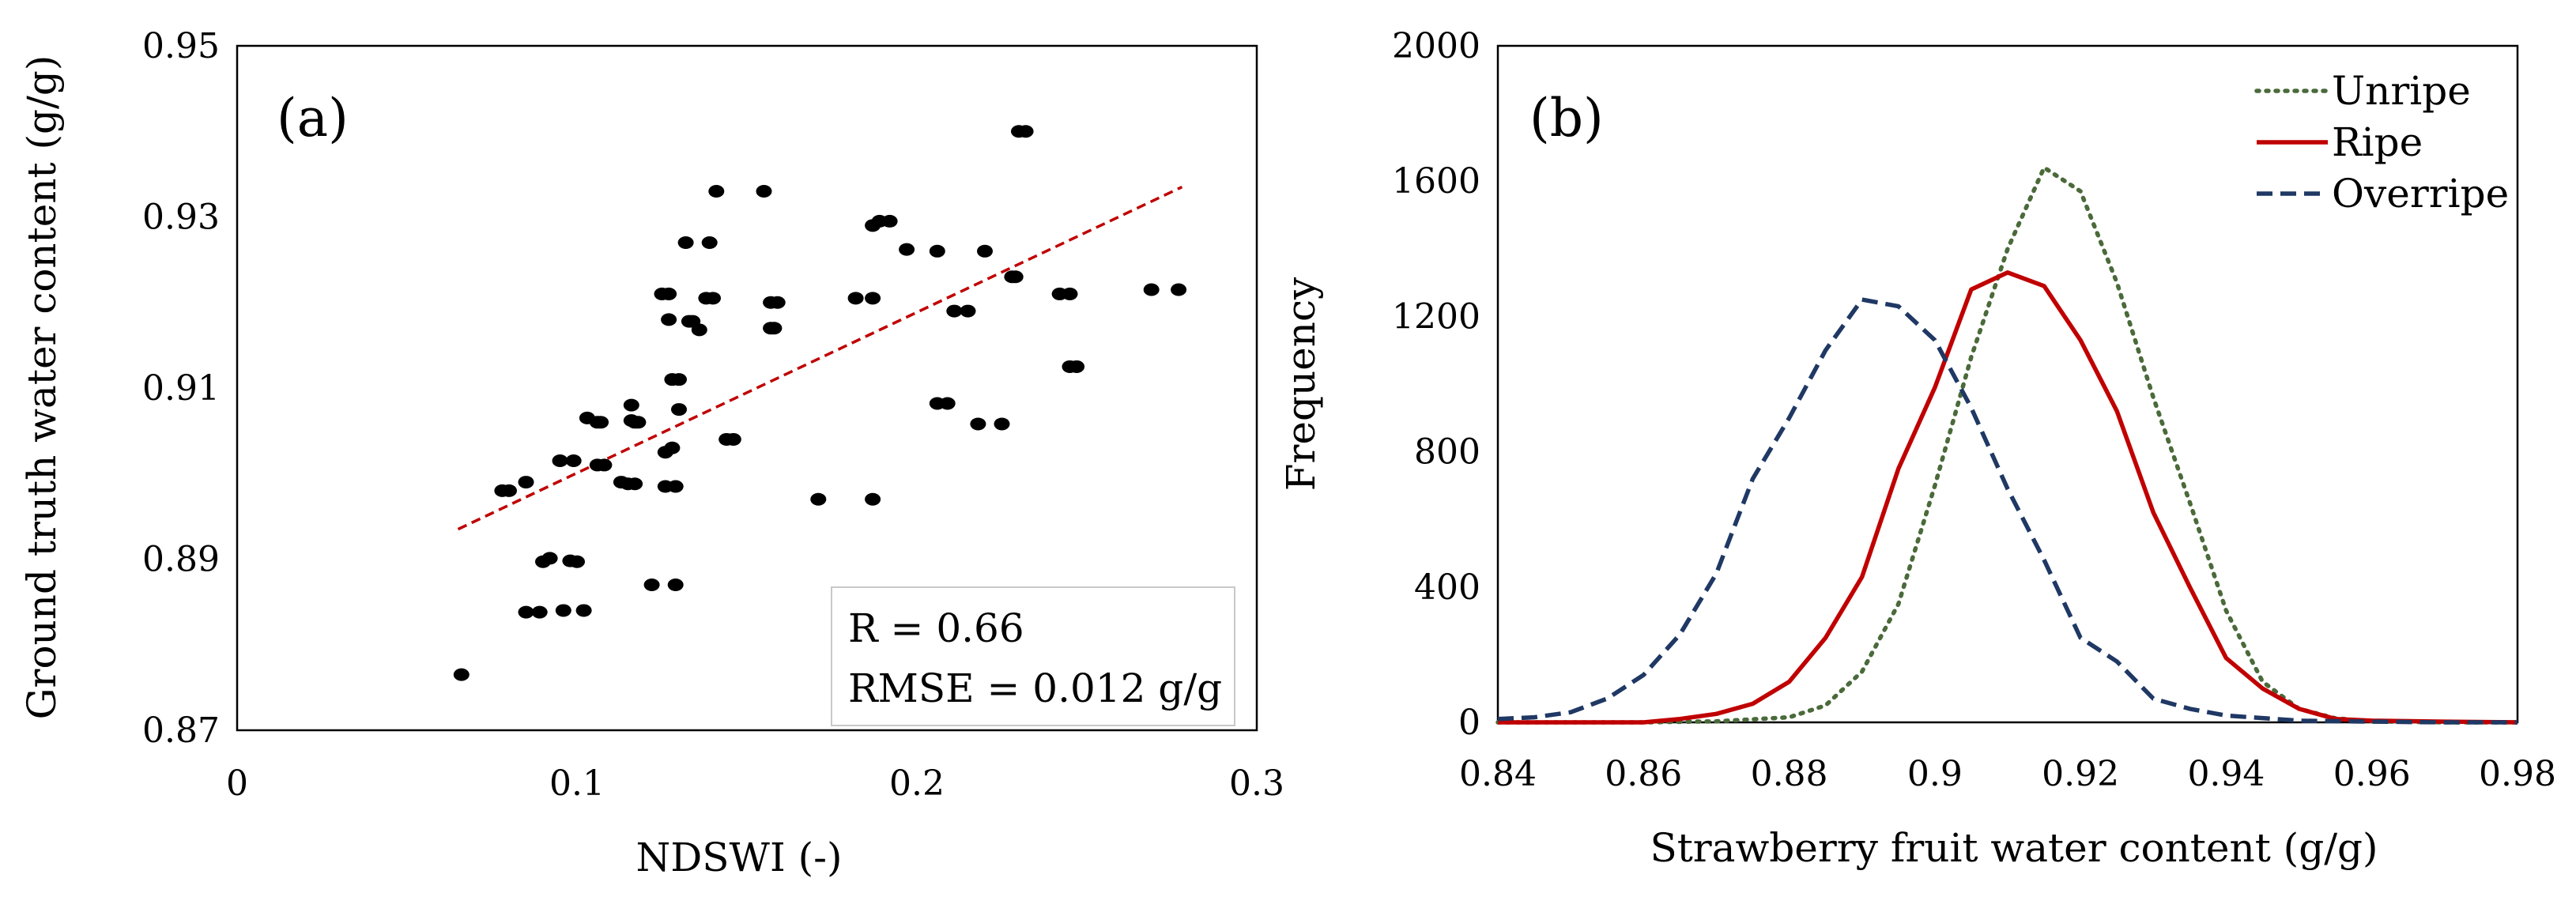 This screenshot has height=897, width=2576. I want to click on scatter-y-tick-label: 0.87, so click(181, 730).